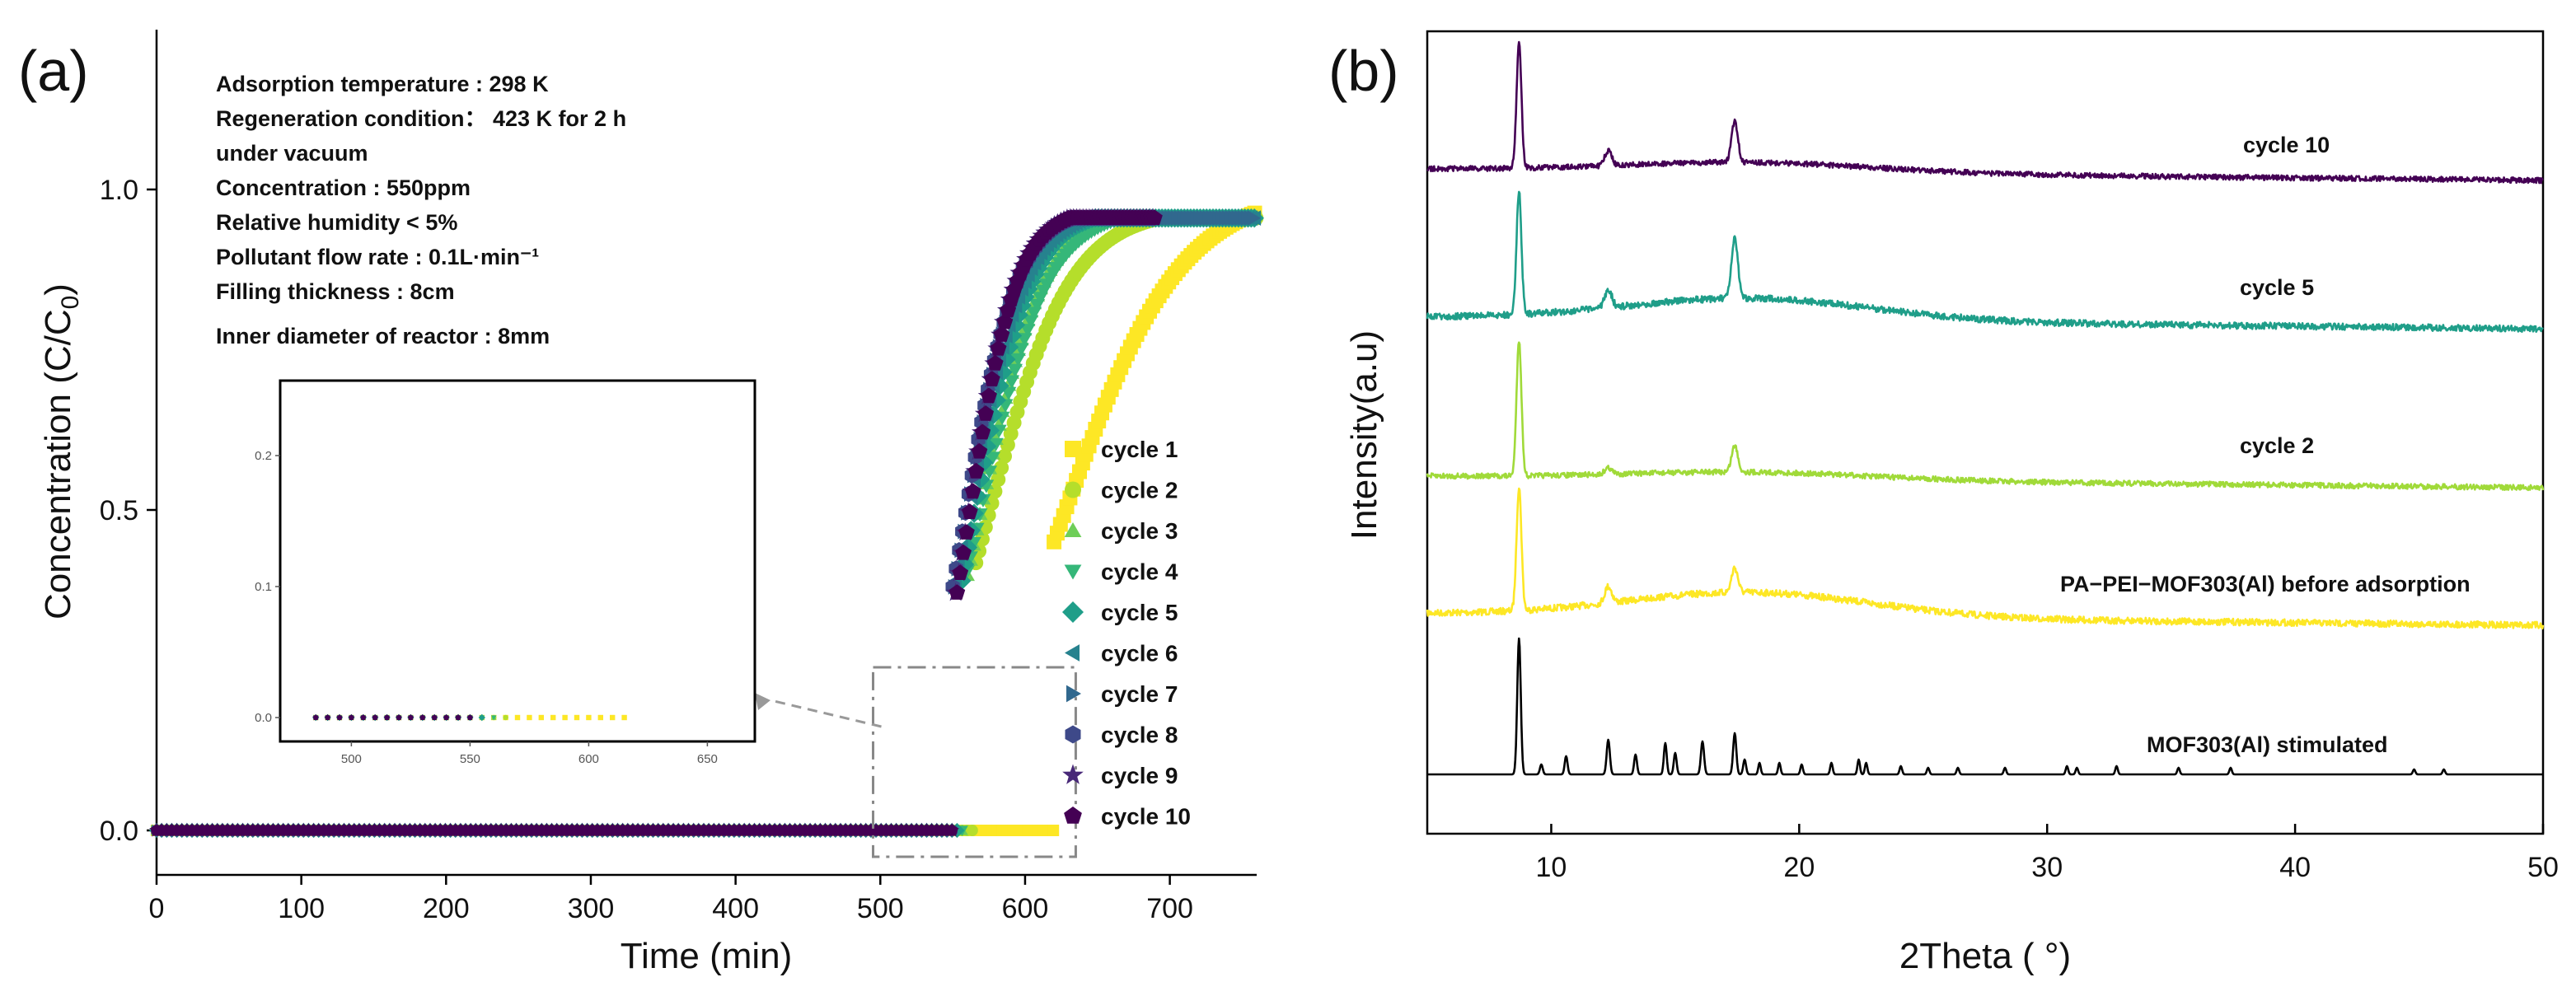  Describe the element at coordinates (2265, 584) in the screenshot. I see `trace-label-before-adsorption: PA−PEI−MOF303(Al) before adsorption` at that location.